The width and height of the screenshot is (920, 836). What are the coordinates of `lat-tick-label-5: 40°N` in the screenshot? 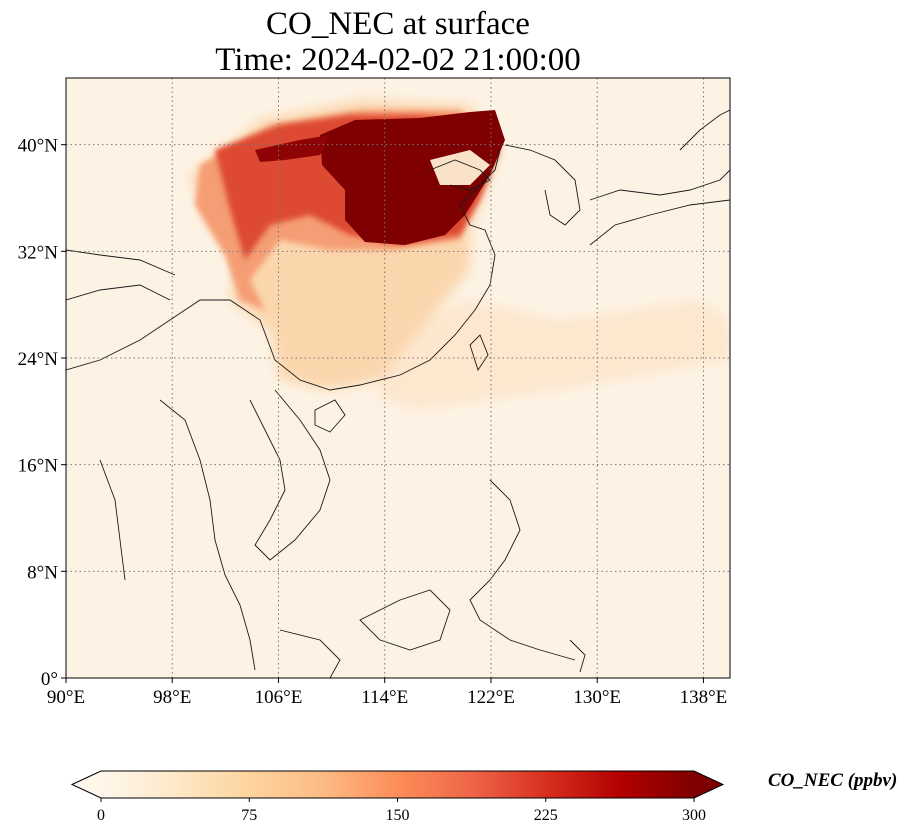 It's located at (38, 146).